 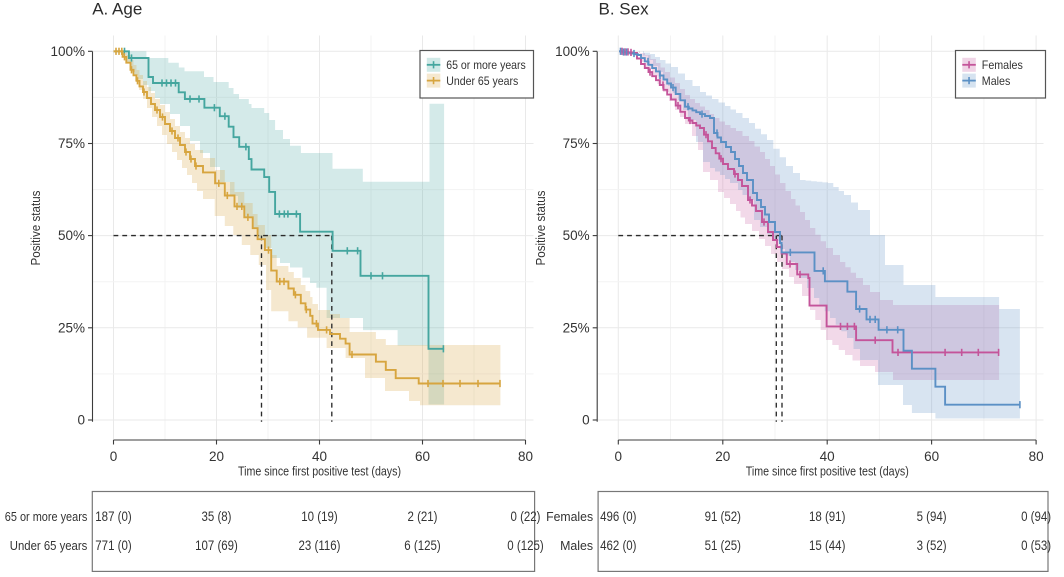 What do you see at coordinates (827, 545) in the screenshot?
I see `svg-text: 15 (44)` at bounding box center [827, 545].